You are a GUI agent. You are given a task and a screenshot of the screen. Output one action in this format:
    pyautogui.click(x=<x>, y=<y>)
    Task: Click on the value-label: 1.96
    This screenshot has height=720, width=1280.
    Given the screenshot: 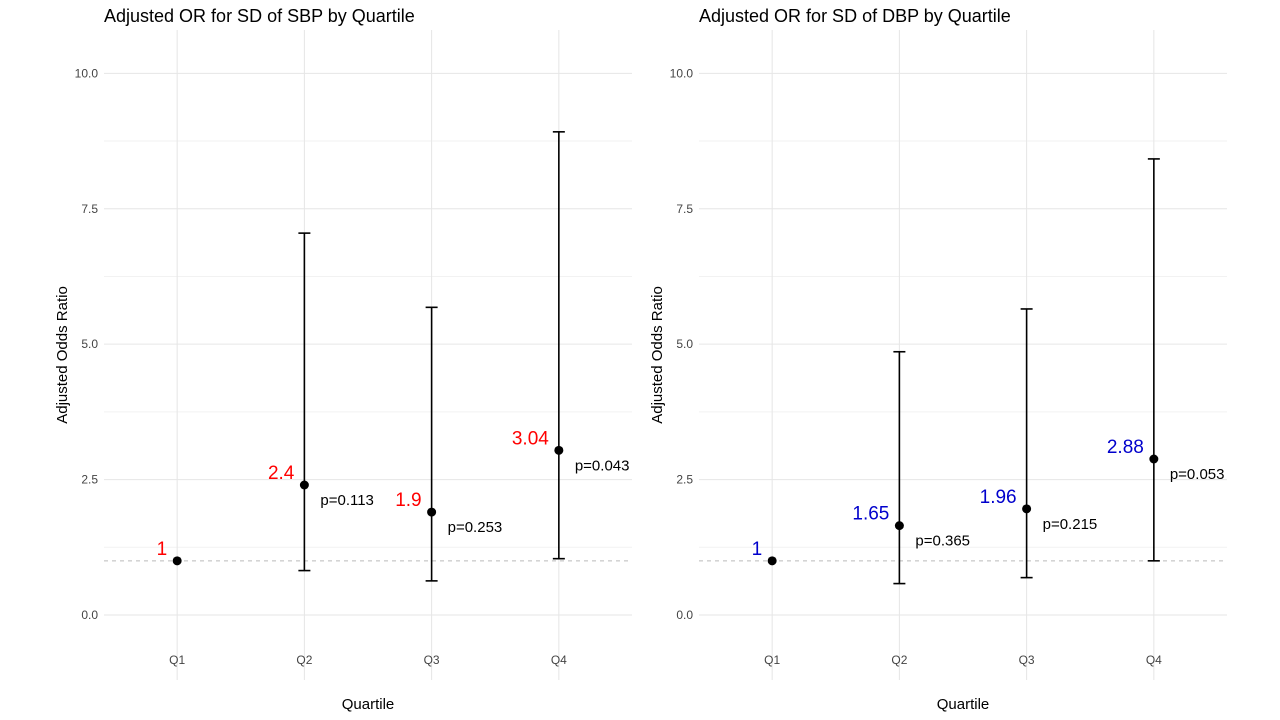 What is the action you would take?
    pyautogui.click(x=998, y=497)
    